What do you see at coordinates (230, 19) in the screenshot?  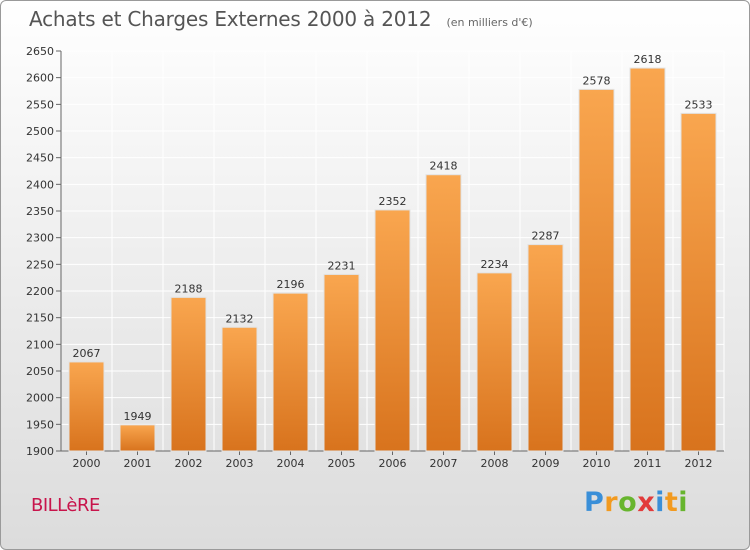 I see `chart-title: Achats et Charges Externes 2000 à 2012` at bounding box center [230, 19].